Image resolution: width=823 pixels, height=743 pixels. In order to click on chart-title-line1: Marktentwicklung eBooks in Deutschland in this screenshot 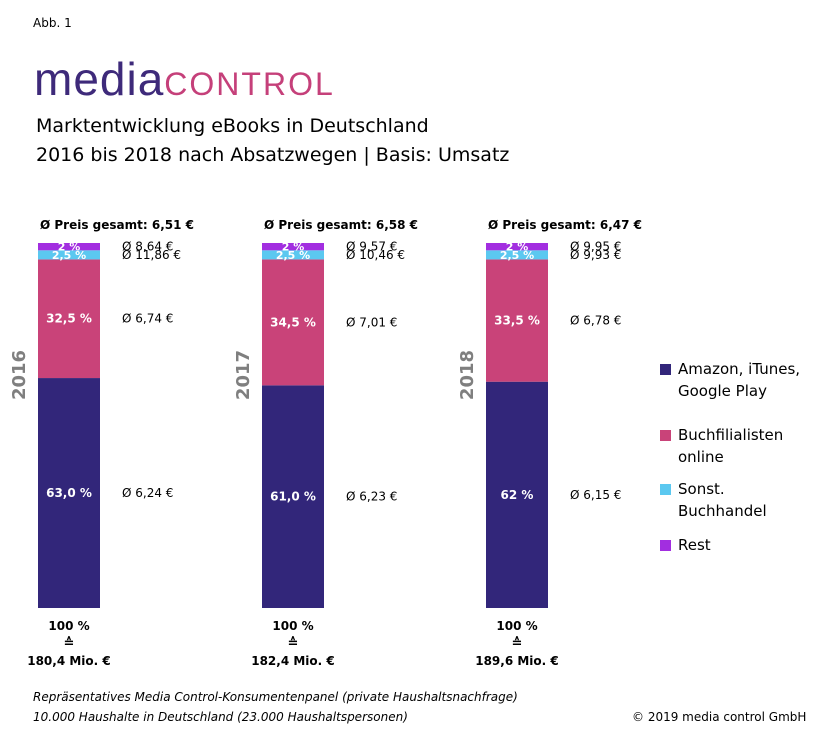, I will do `click(232, 126)`.